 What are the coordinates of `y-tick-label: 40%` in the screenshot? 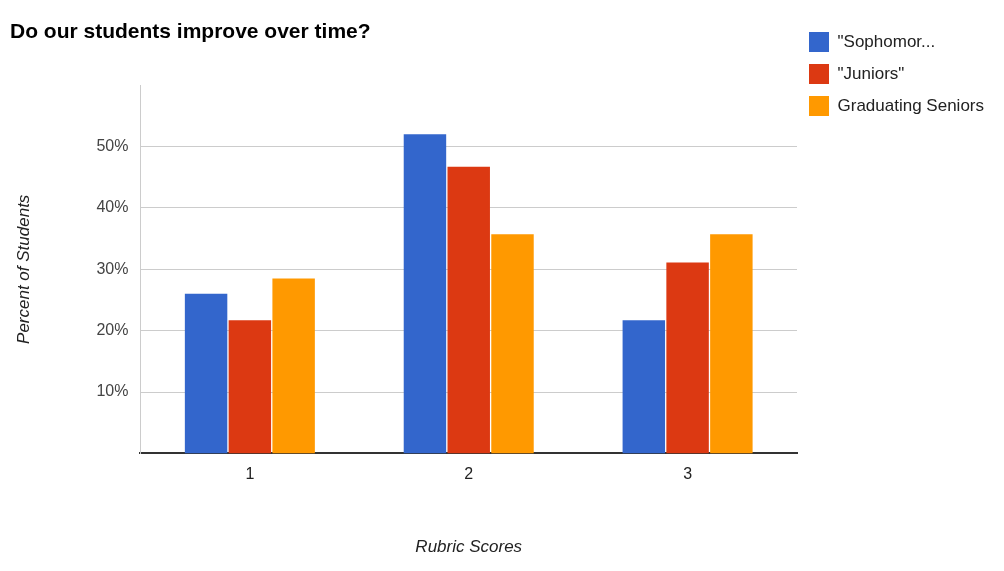 It's located at (112, 207).